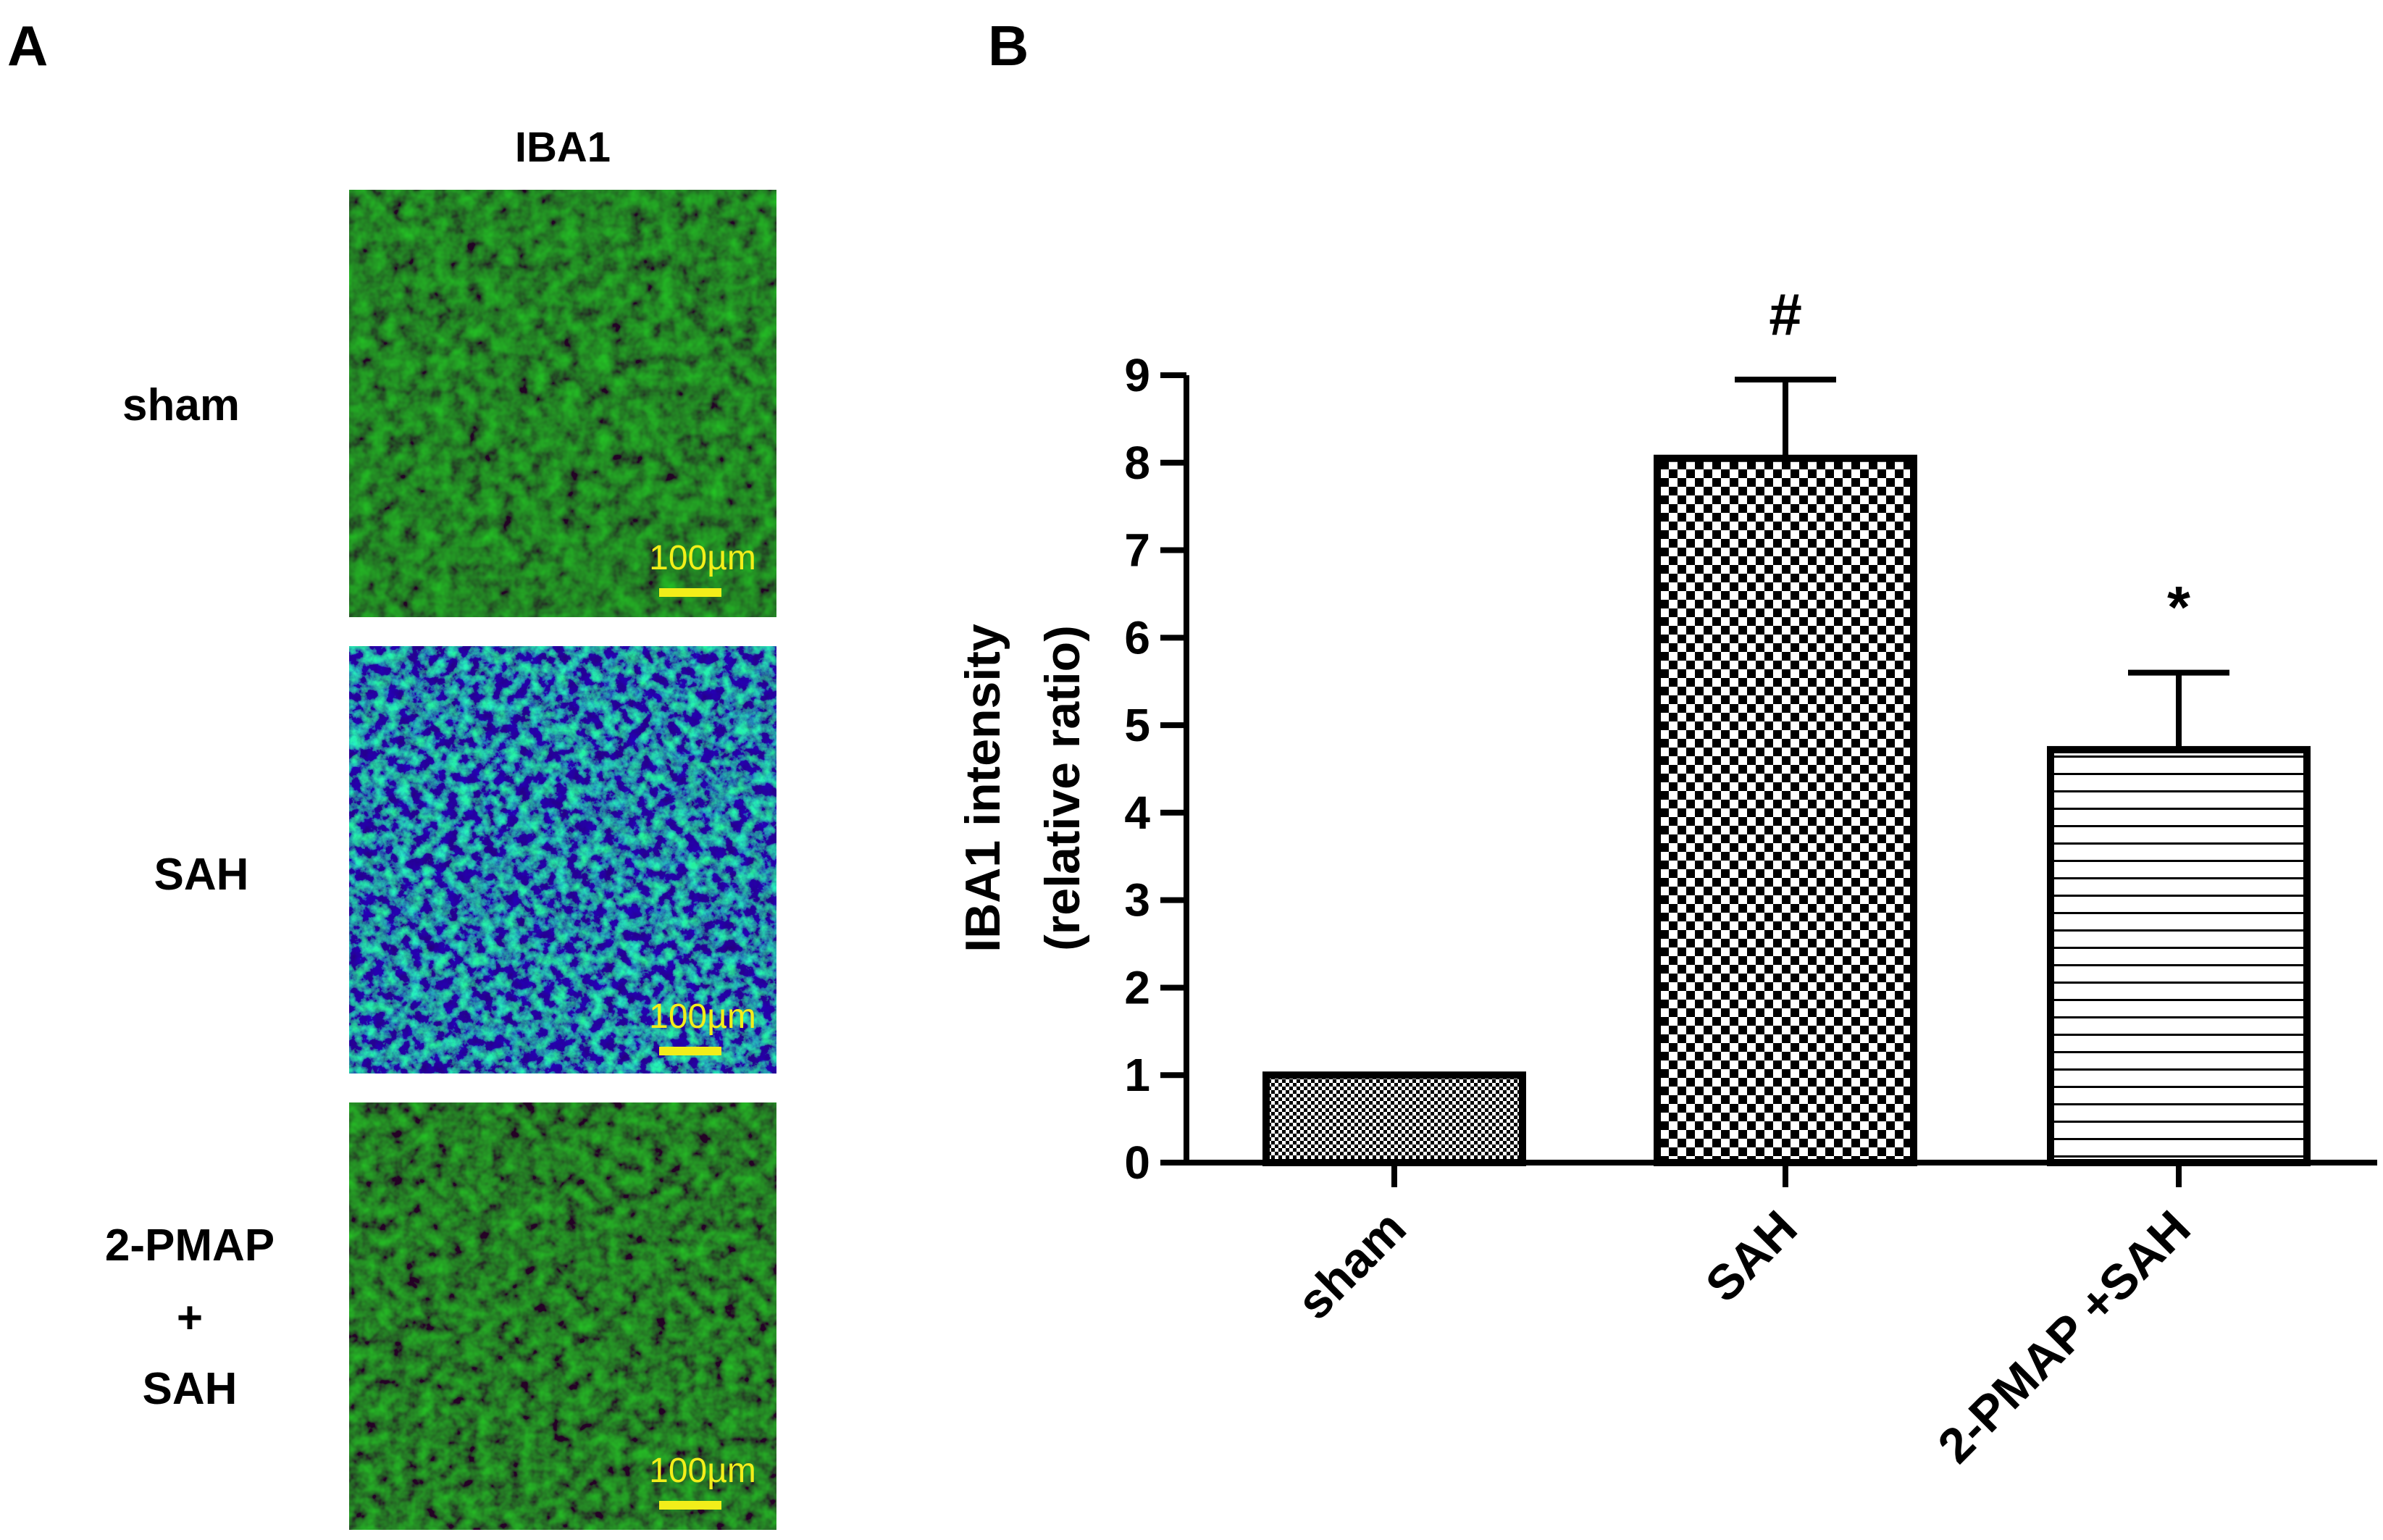  Describe the element at coordinates (562, 403) in the screenshot. I see `micrograph-sham: 100µm` at that location.